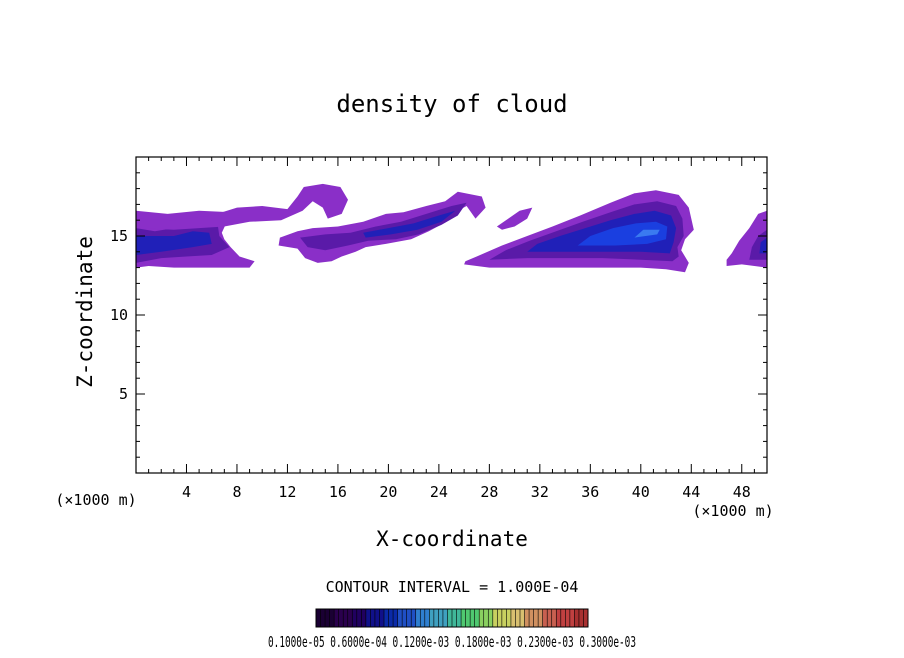 This screenshot has height=658, width=904. What do you see at coordinates (85, 312) in the screenshot?
I see `y-axis-label: Z-coordinate` at bounding box center [85, 312].